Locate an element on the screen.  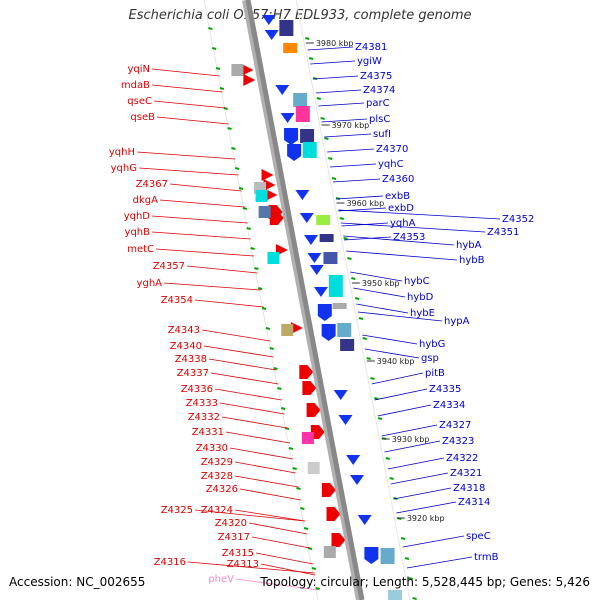
gene-label-right: Z4352 is located at coordinates (518, 219).